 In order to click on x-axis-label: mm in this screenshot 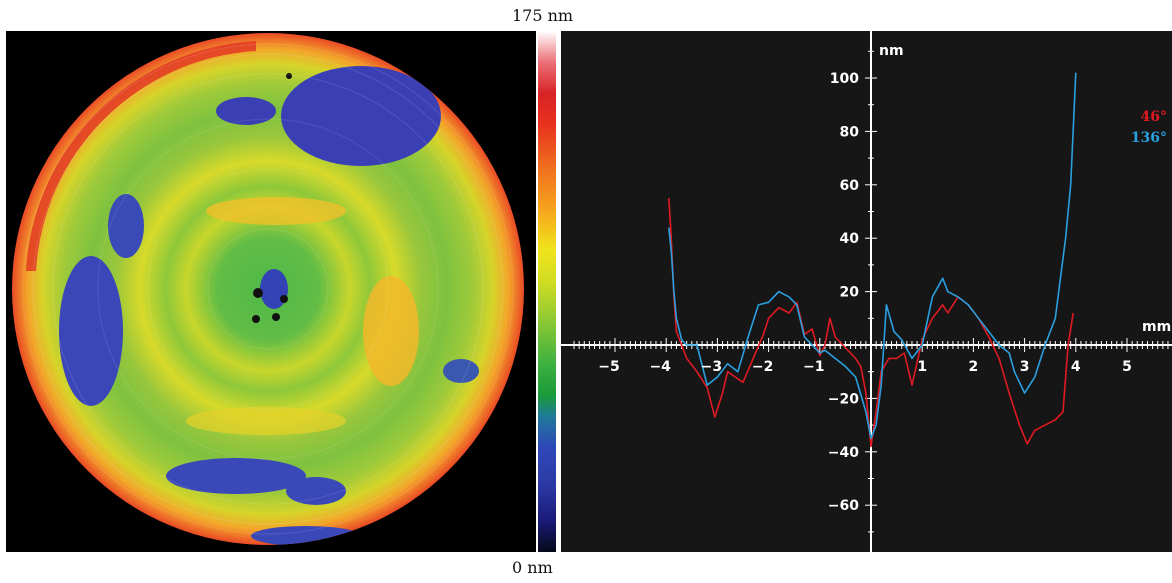, I will do `click(1156, 327)`.